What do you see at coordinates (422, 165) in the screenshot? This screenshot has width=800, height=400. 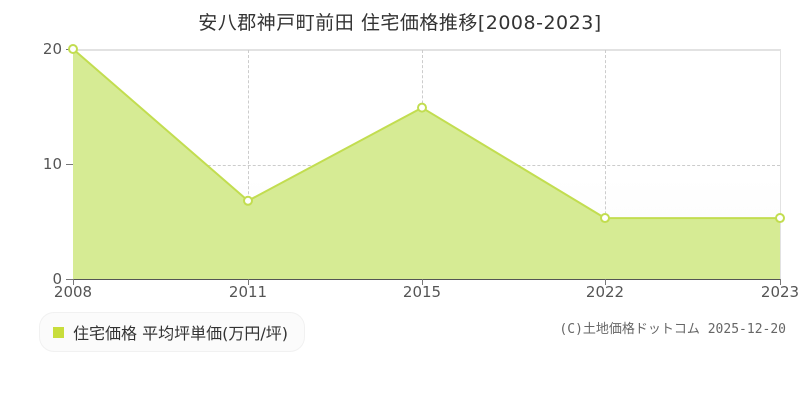 I see `gridline-v-2015` at bounding box center [422, 165].